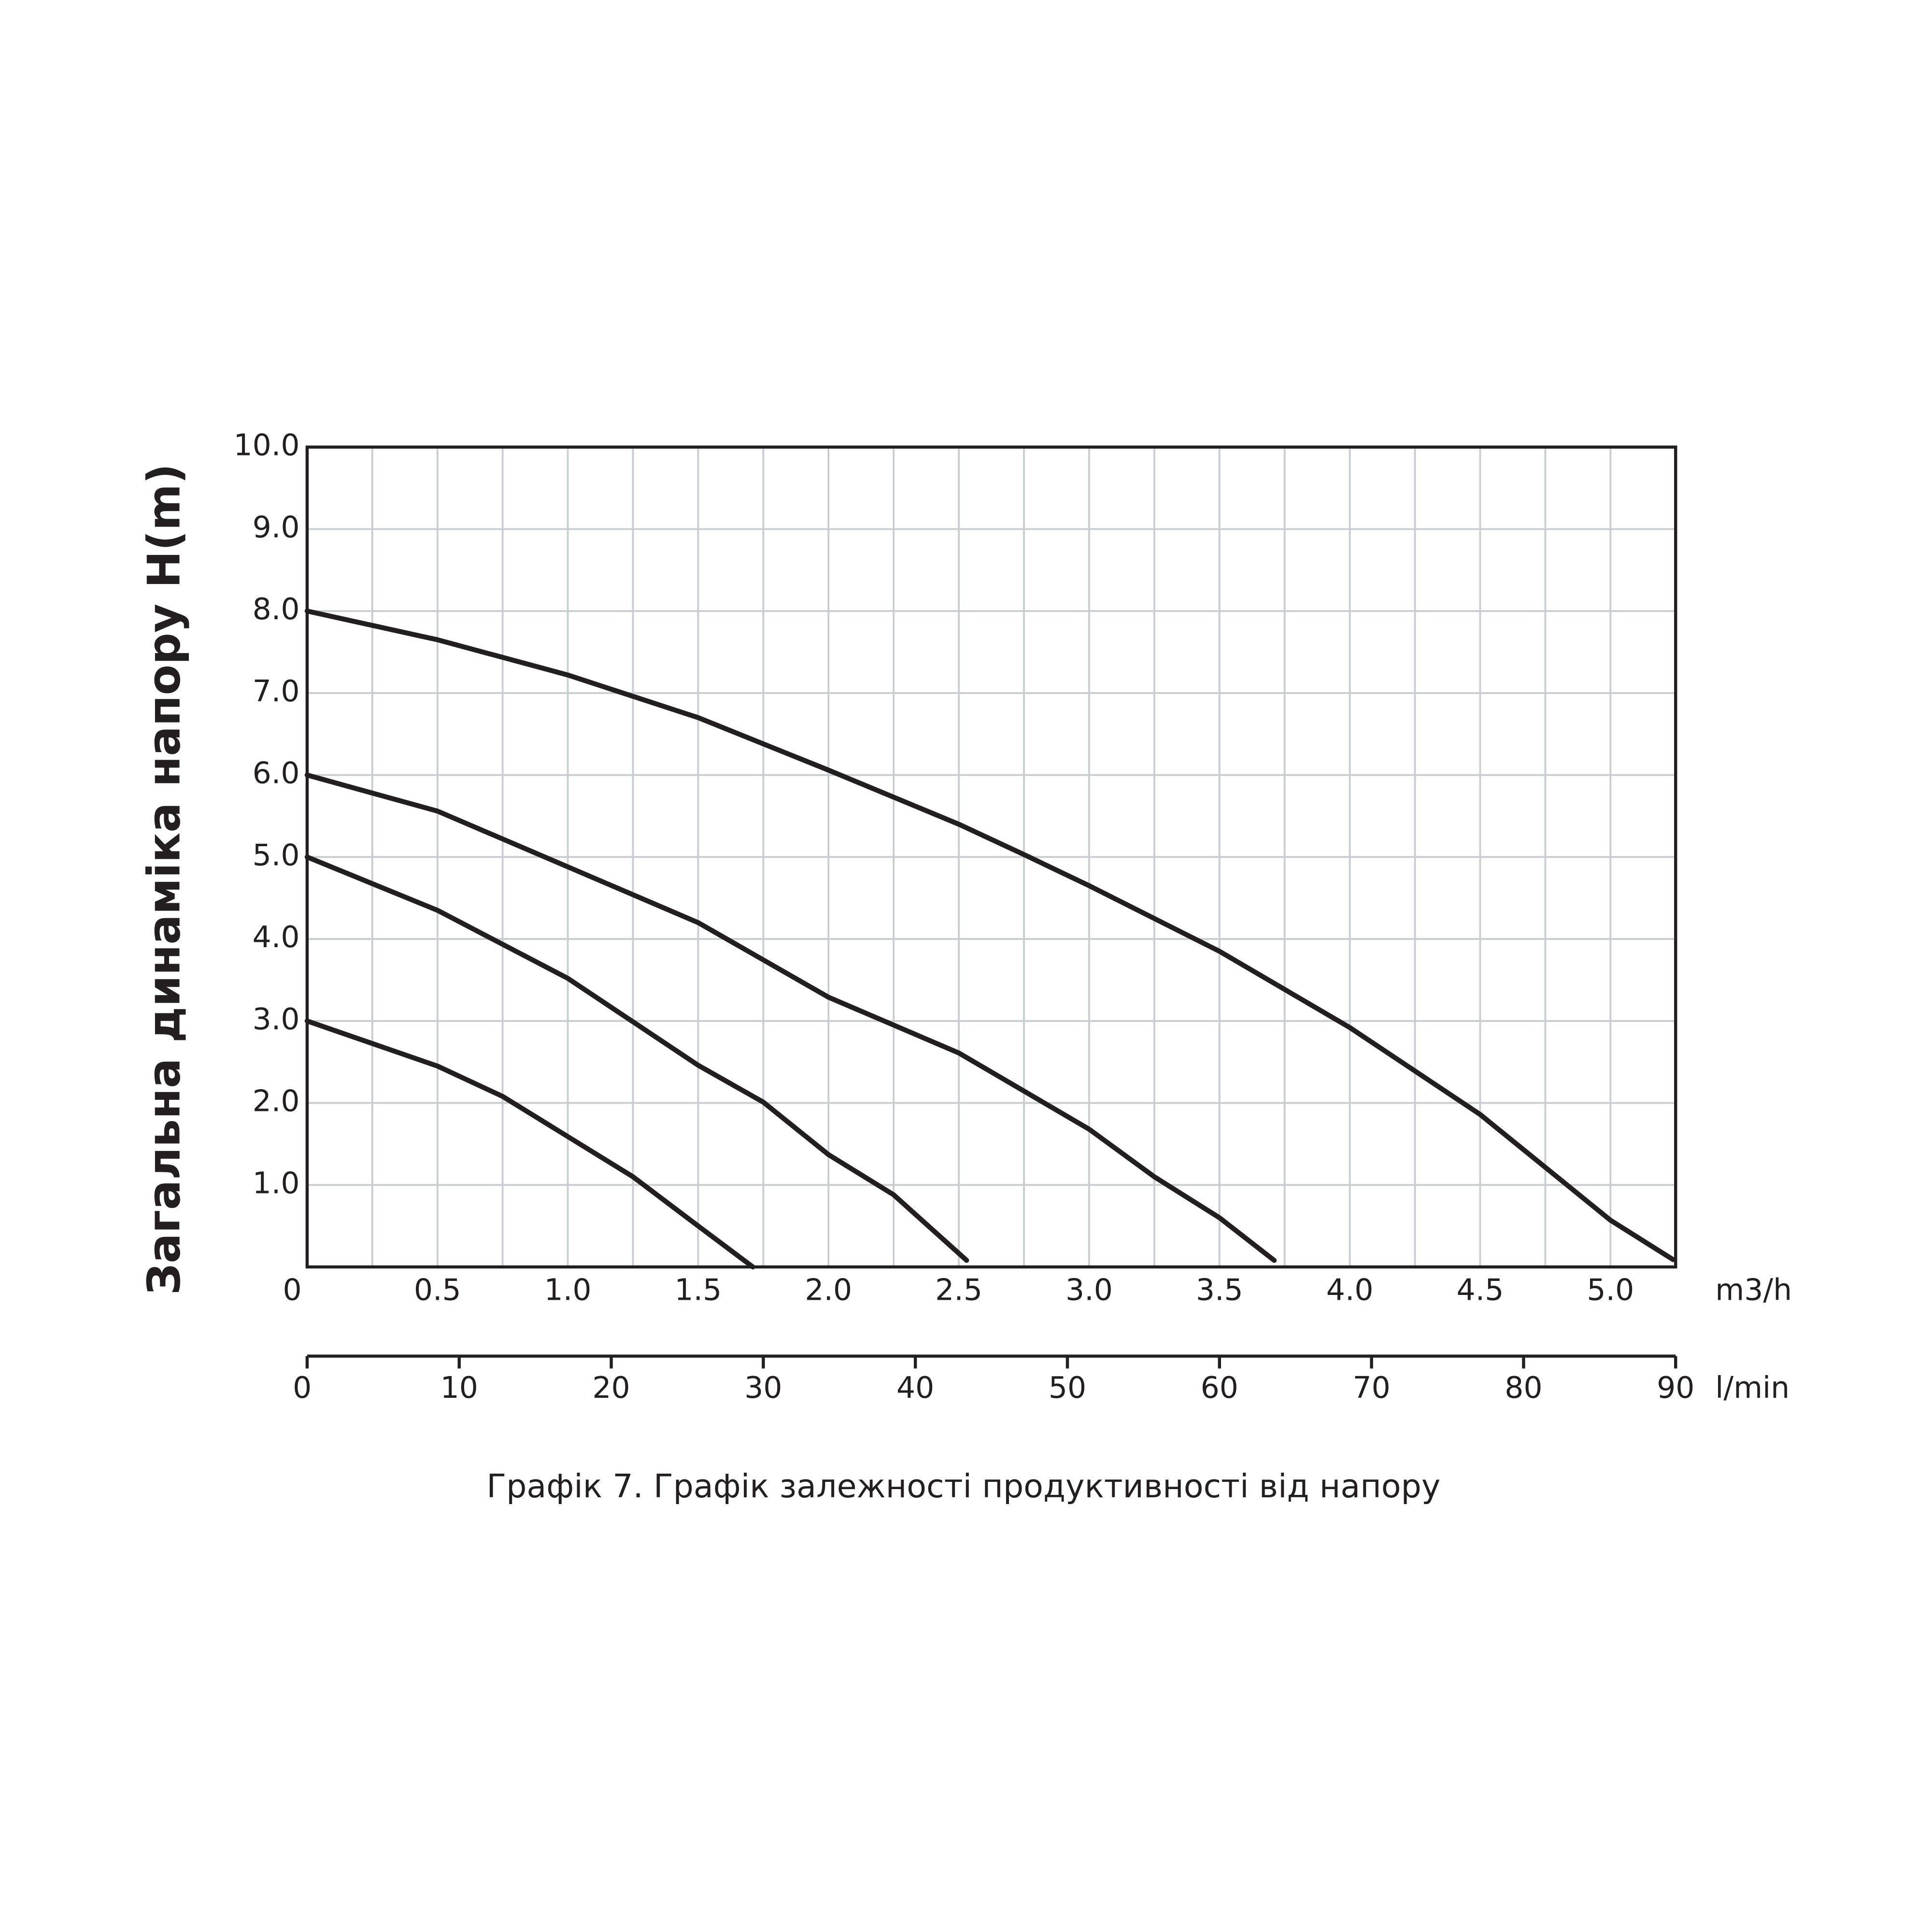 The width and height of the screenshot is (1932, 1932). What do you see at coordinates (611, 1387) in the screenshot?
I see `x2-tick-label: 20` at bounding box center [611, 1387].